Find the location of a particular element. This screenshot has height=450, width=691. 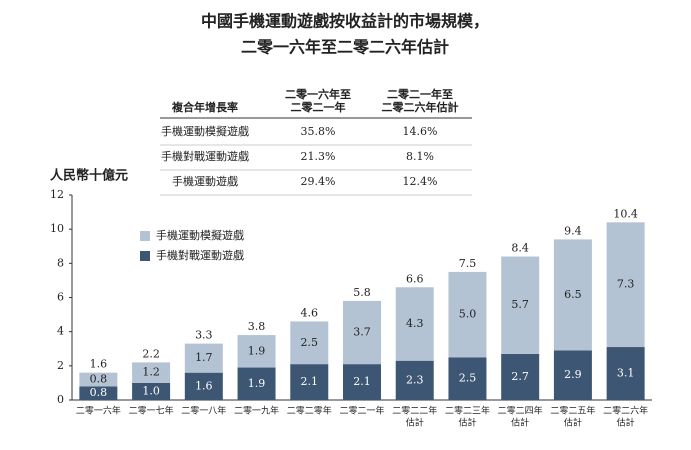

x-tick-label: 二零二四年 is located at coordinates (520, 411).